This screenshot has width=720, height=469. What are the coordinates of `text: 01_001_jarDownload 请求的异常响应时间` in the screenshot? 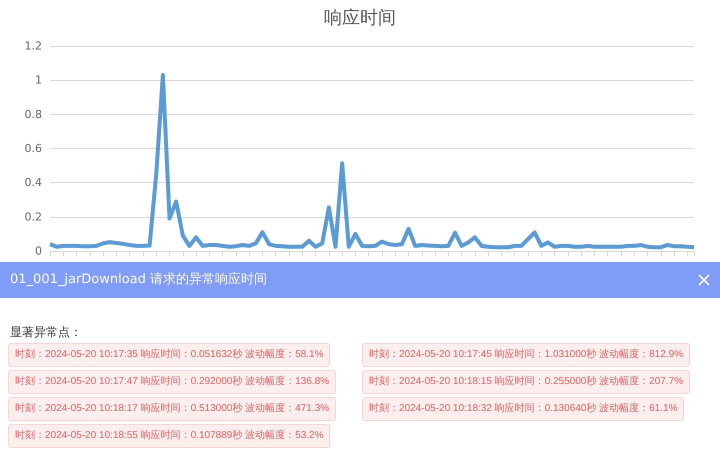 It's located at (139, 279).